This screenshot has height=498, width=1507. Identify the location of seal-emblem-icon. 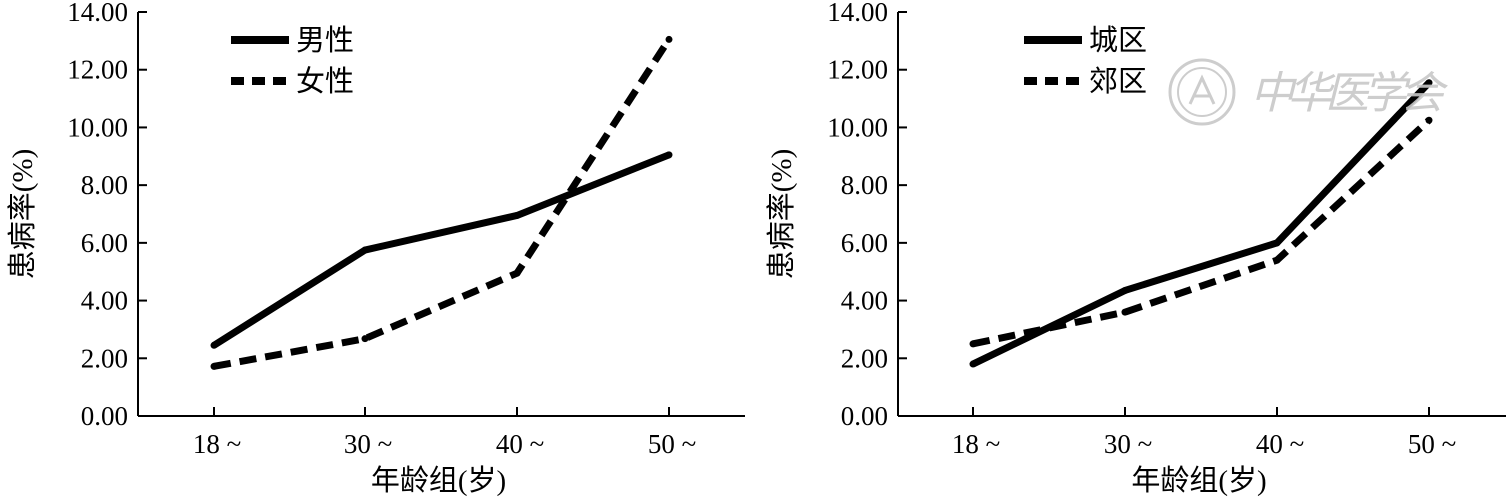
(1202, 92).